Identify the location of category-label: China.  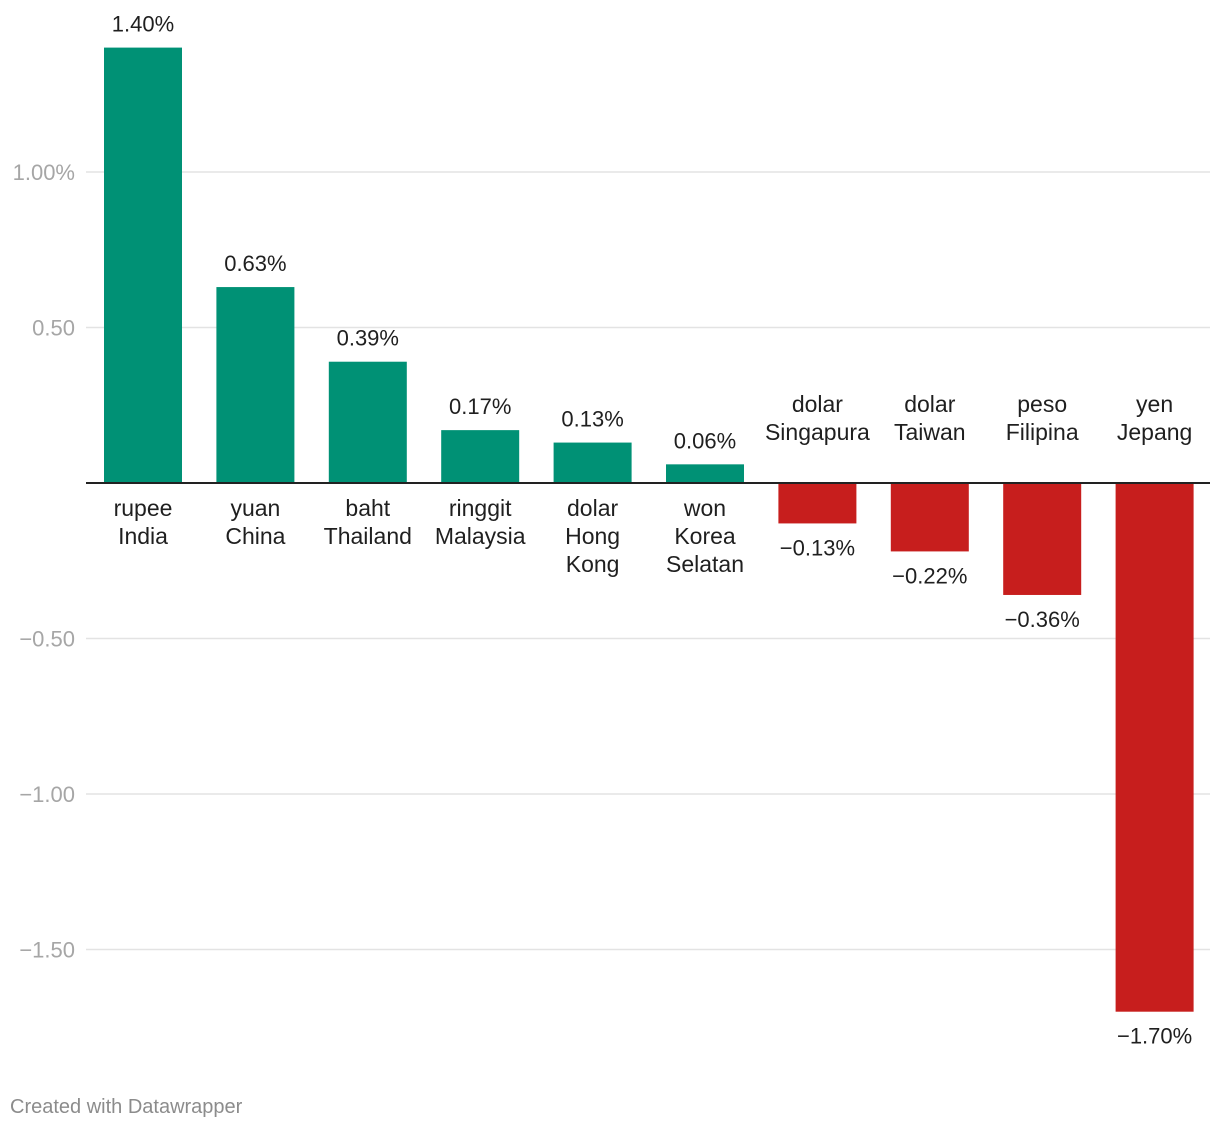
(255, 536).